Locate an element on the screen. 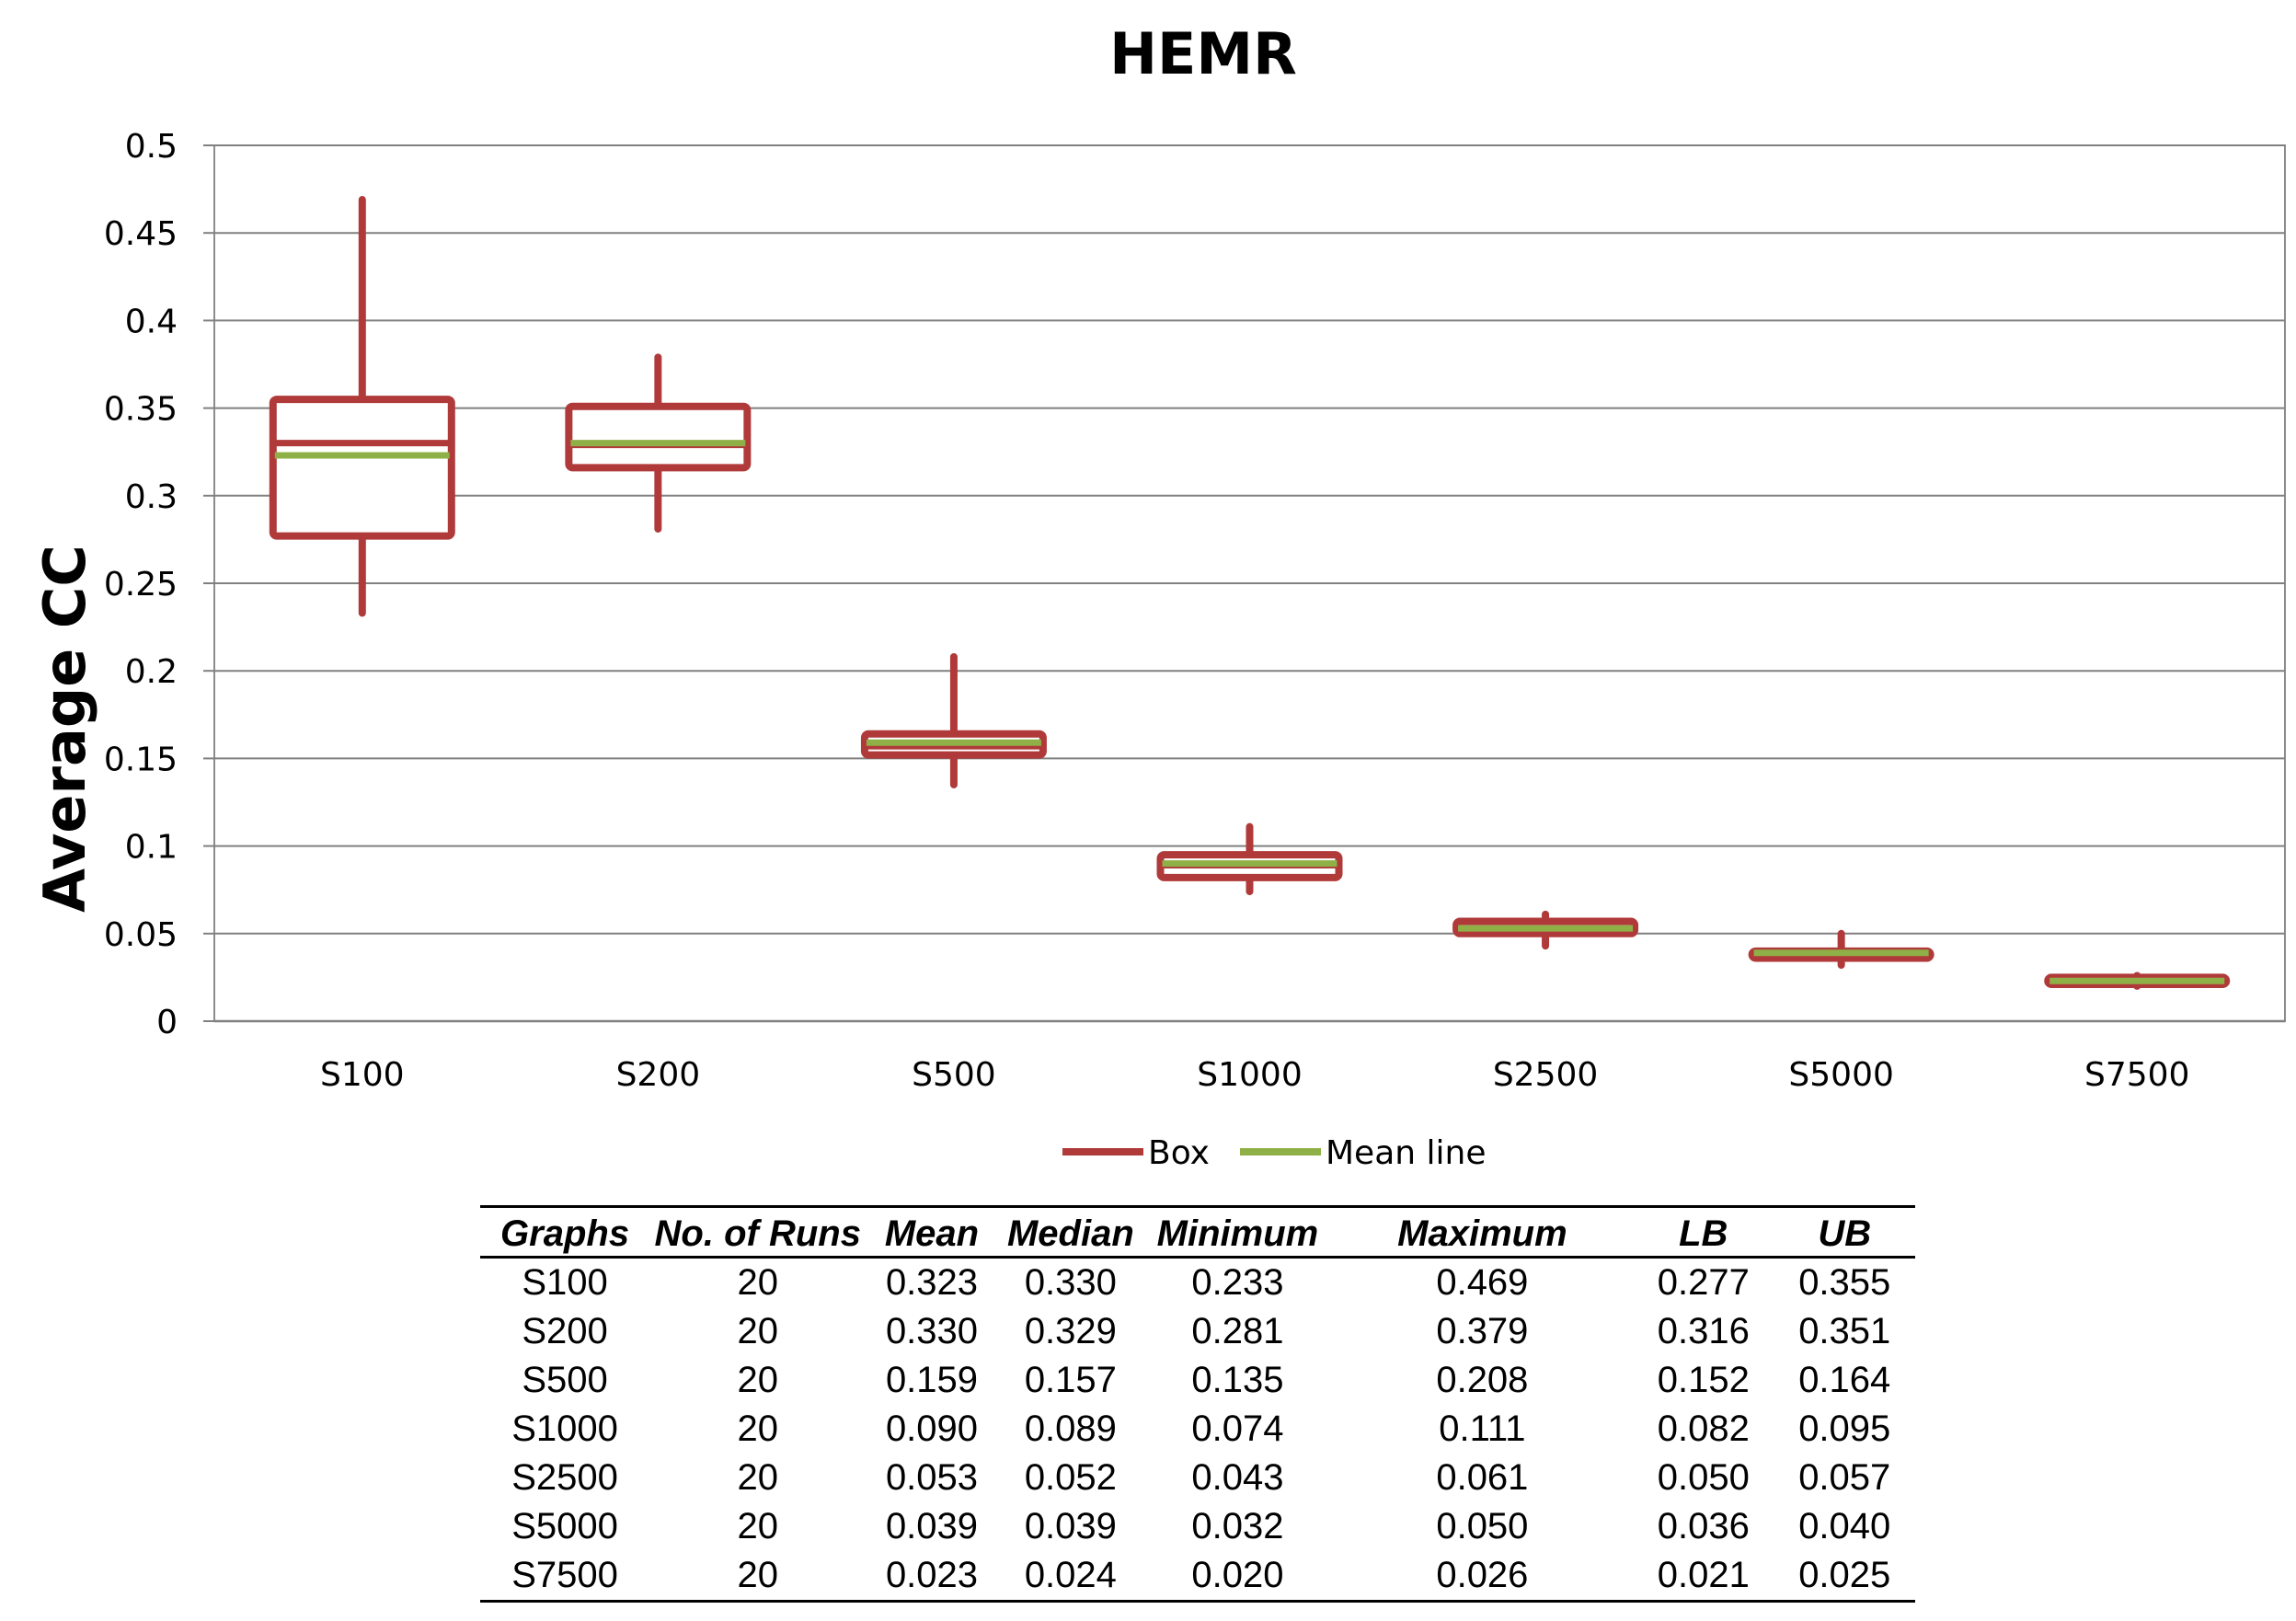  table-cell: 0.355 is located at coordinates (1844, 1282).